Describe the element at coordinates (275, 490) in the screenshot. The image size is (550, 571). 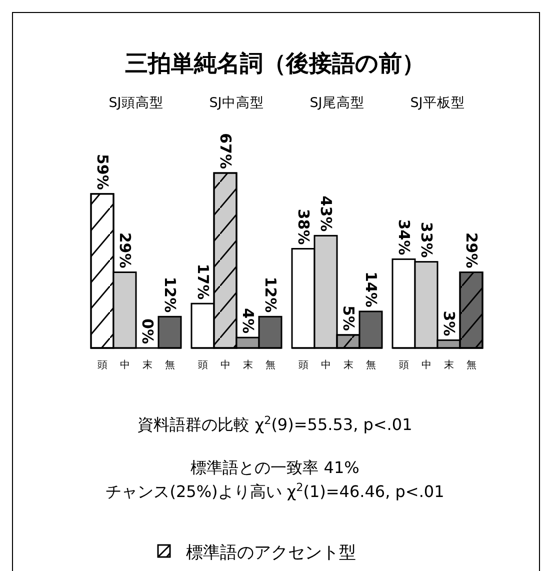
I see `text: チャンス(25%)より高い χ$^{2}$(1)=46.46, p<.01` at that location.